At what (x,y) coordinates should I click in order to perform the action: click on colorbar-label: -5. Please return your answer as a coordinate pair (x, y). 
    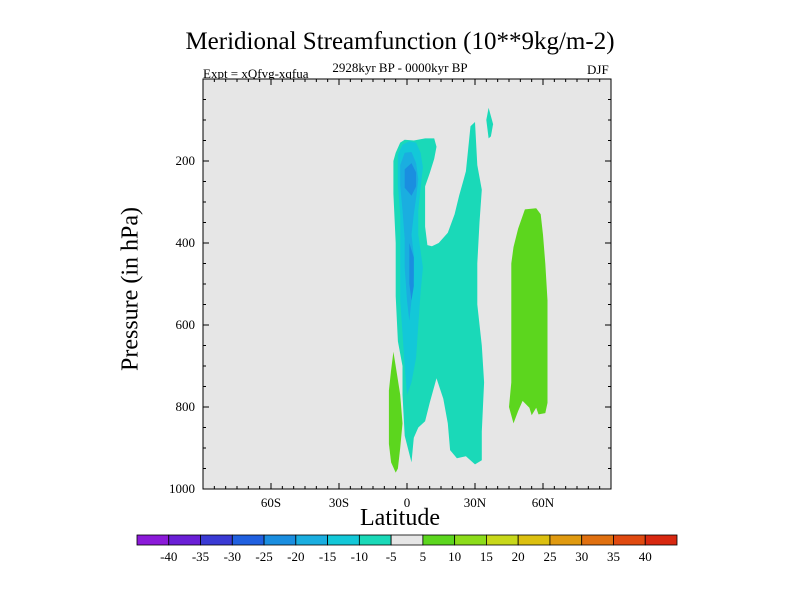
    Looking at the image, I should click on (391, 556).